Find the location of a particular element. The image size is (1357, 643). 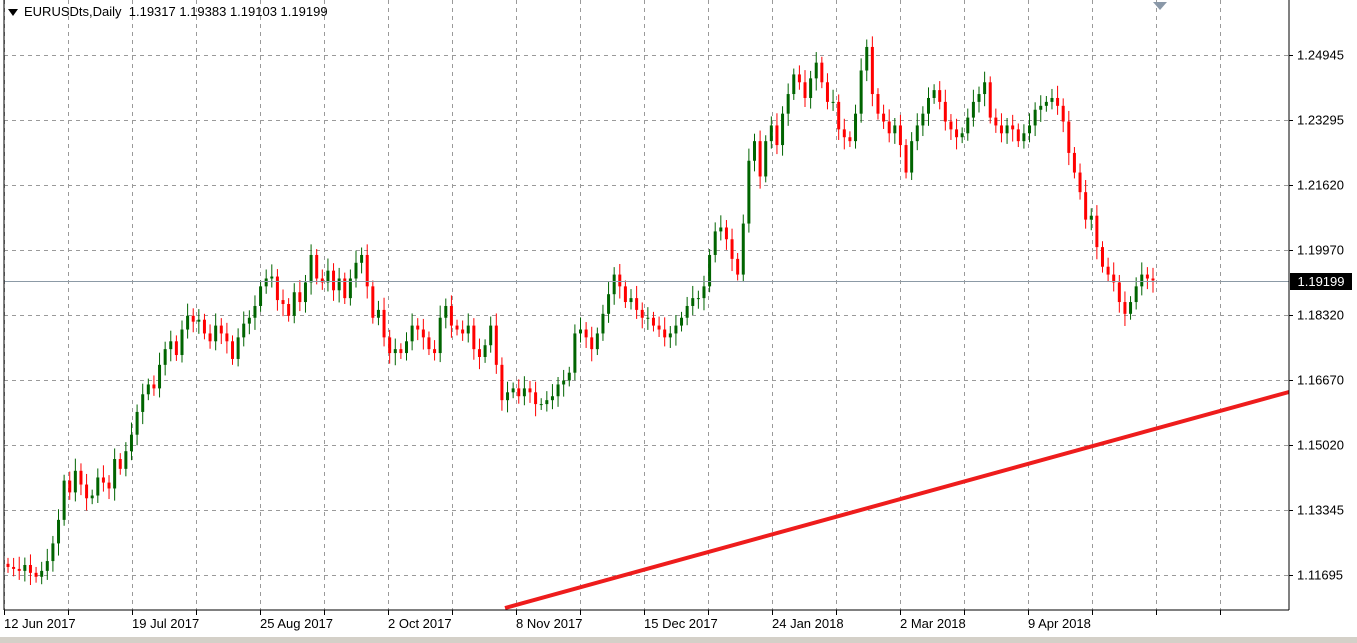

x-tick-label: 25 Aug 2017 is located at coordinates (296, 623).